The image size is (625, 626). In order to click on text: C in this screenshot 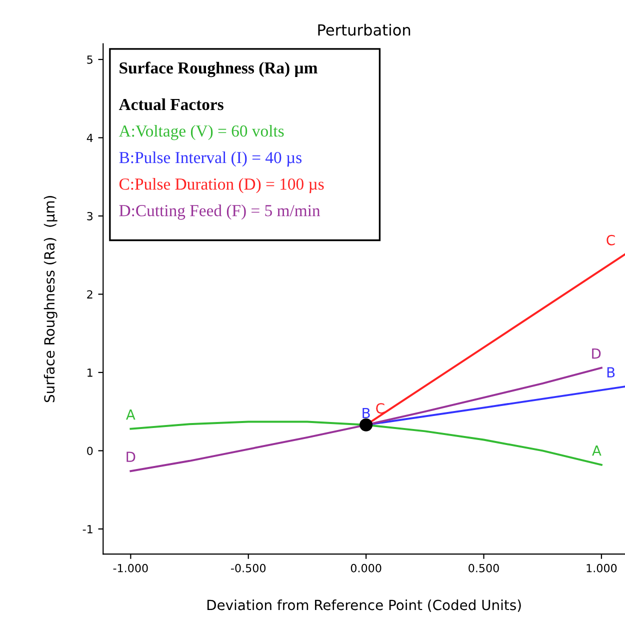, I will do `click(610, 240)`.